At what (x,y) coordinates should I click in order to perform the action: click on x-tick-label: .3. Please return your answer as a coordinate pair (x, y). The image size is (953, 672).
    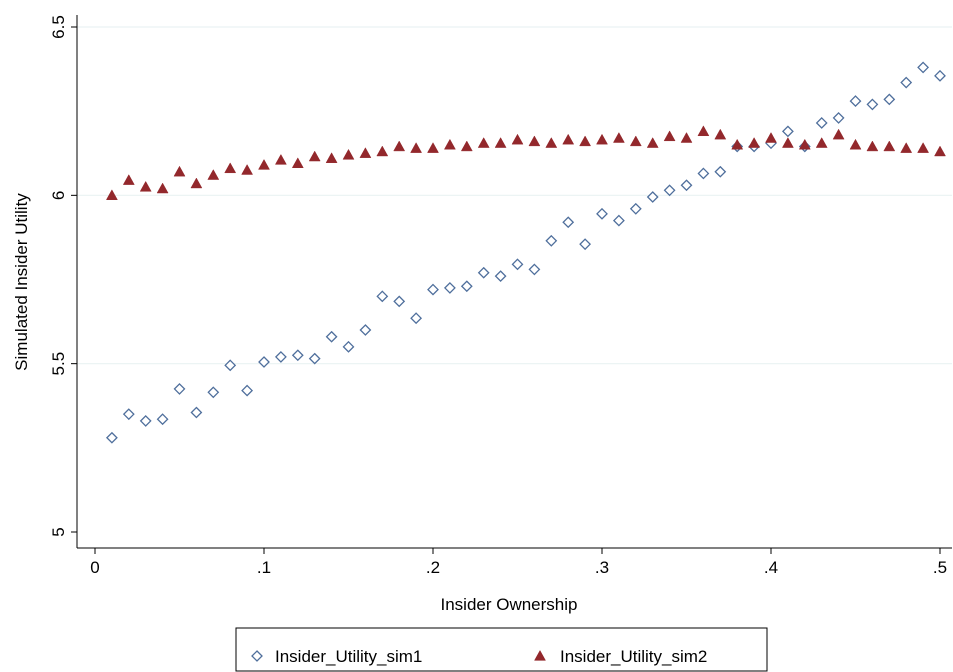
    Looking at the image, I should click on (602, 567).